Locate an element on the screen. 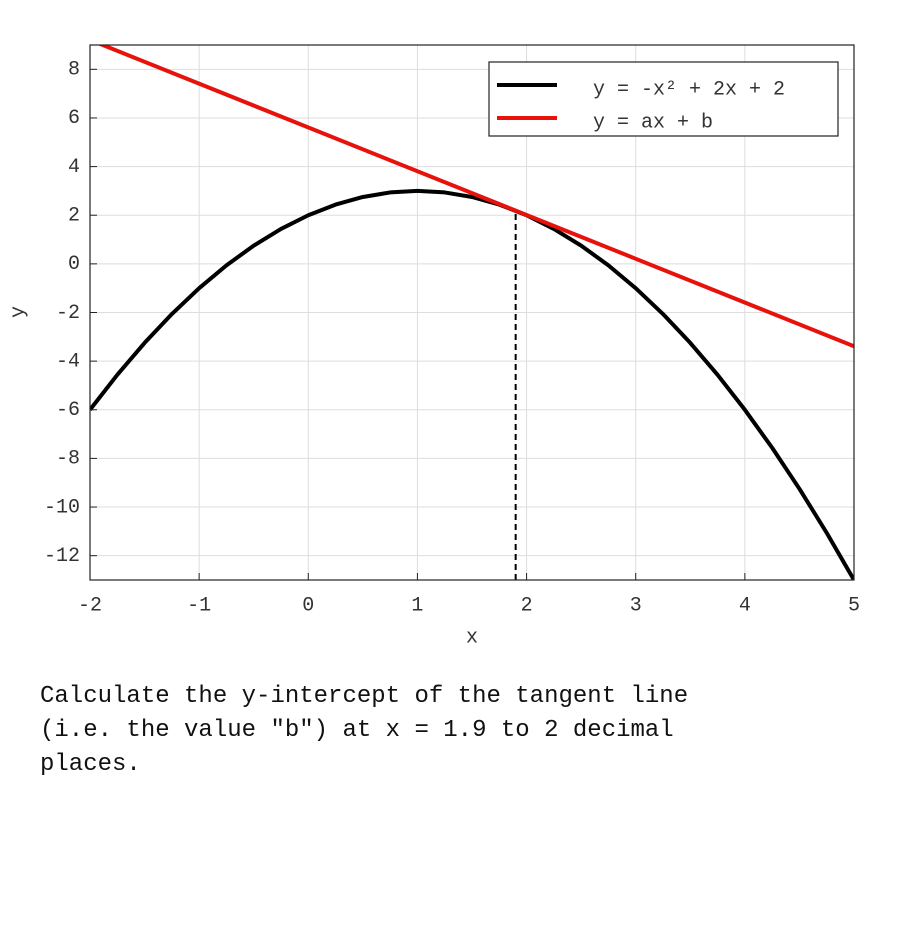  x-tick-label: 3 is located at coordinates (636, 605).